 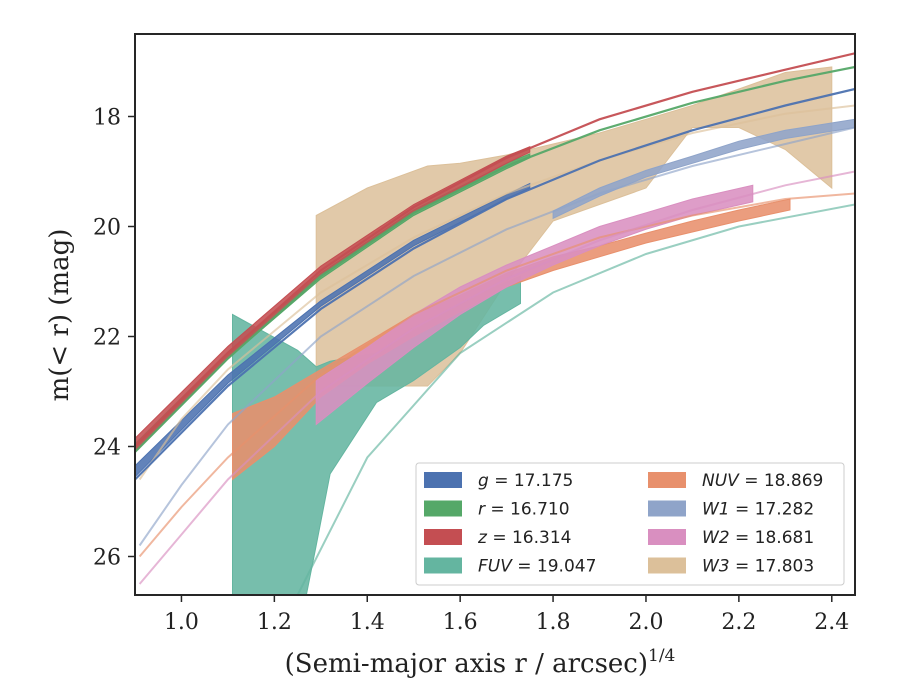 What do you see at coordinates (60, 315) in the screenshot?
I see `y-axis-label: m(< r) (mag)` at bounding box center [60, 315].